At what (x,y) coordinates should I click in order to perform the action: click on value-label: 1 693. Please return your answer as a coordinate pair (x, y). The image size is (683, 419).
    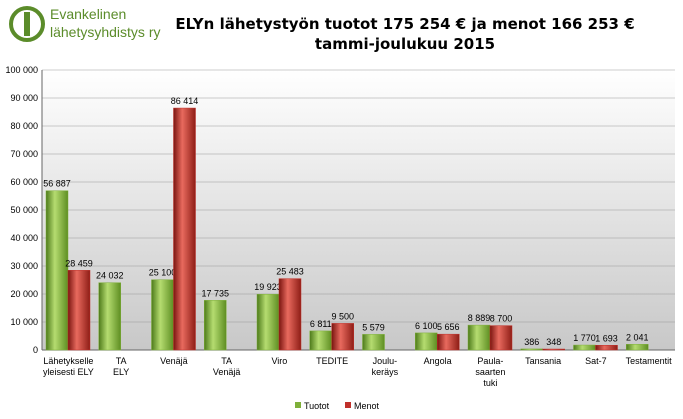
    Looking at the image, I should click on (606, 338).